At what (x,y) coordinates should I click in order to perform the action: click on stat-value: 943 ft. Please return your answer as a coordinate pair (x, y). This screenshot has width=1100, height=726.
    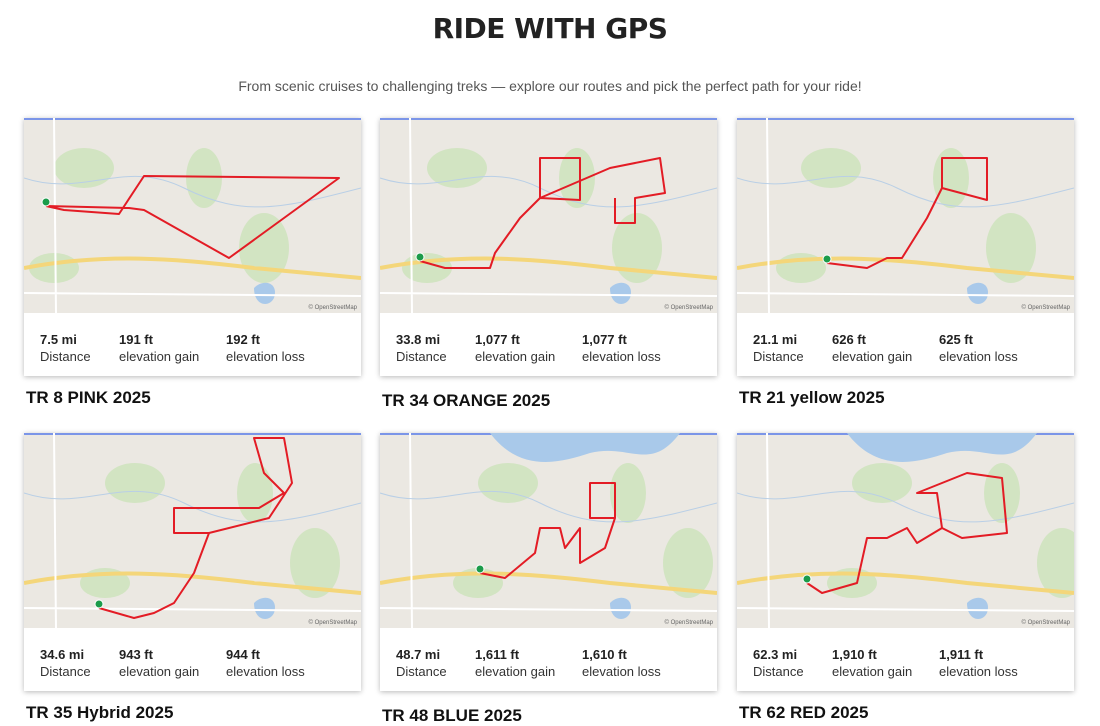
    Looking at the image, I should click on (136, 654).